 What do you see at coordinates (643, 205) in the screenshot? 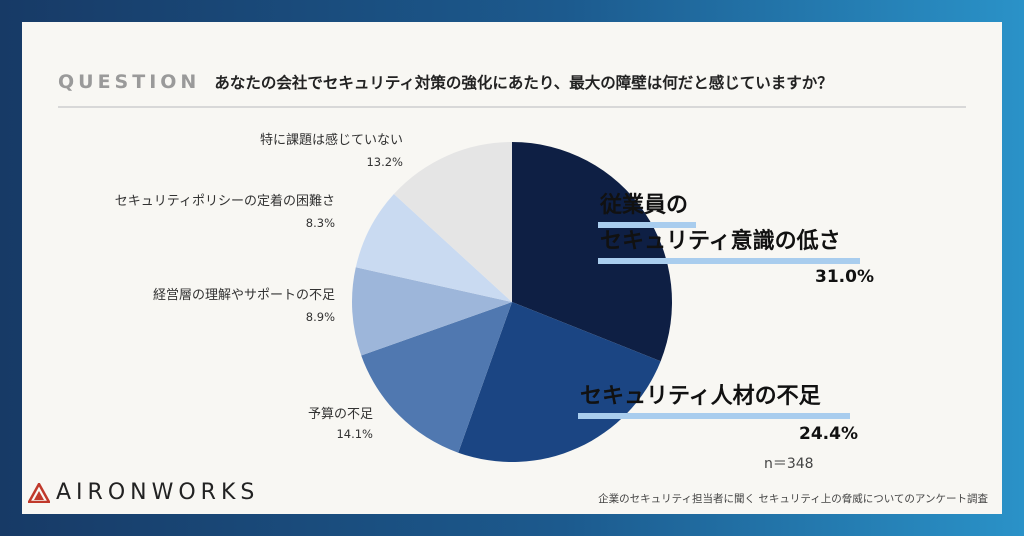
I see `slice-label-1: 従業員の` at bounding box center [643, 205].